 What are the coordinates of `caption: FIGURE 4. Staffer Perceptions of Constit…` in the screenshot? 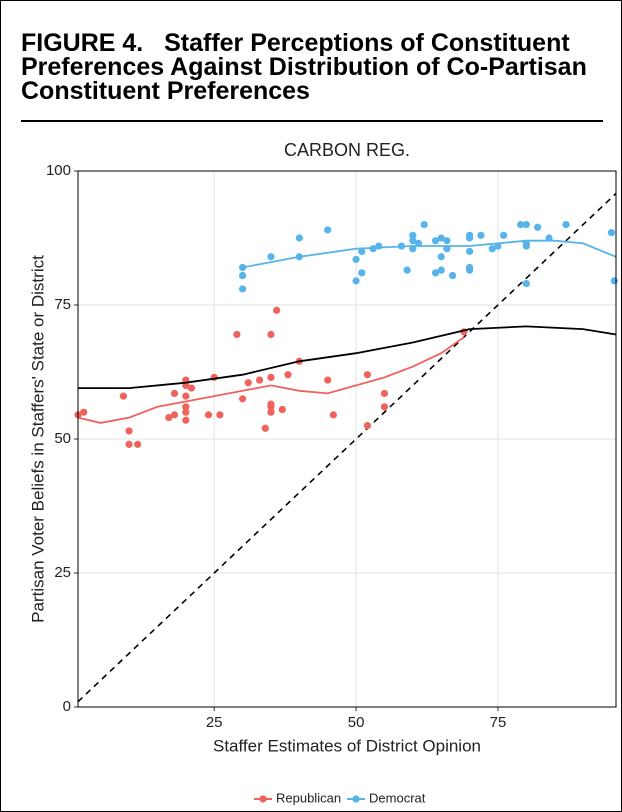 It's located at (316, 67).